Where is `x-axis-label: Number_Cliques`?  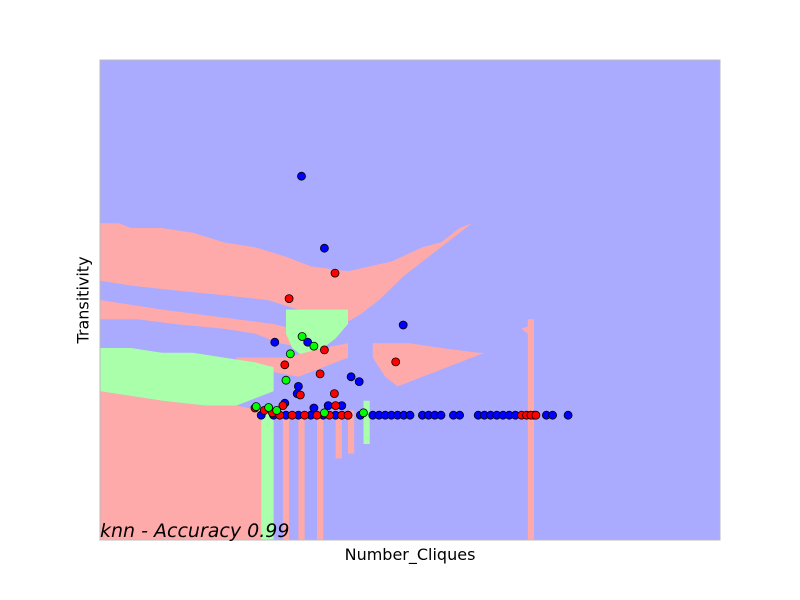
x-axis-label: Number_Cliques is located at coordinates (410, 554).